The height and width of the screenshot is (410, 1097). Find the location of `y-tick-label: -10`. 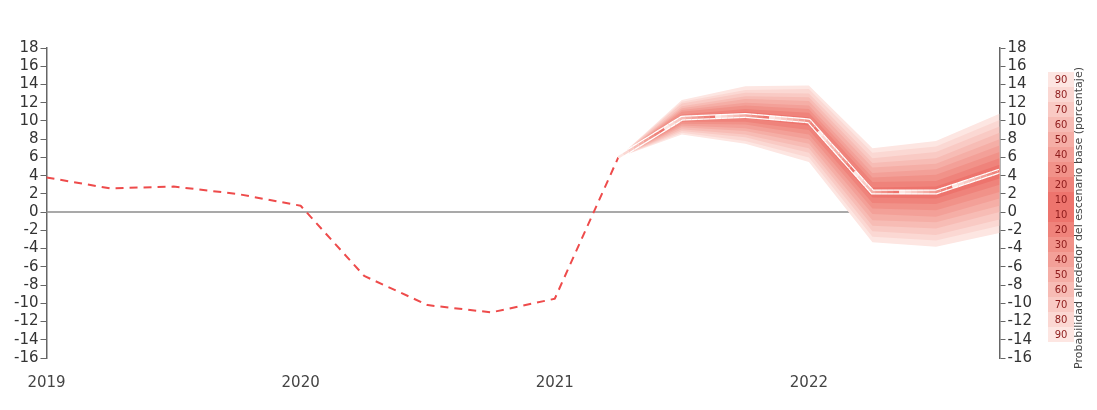

y-tick-label: -10 is located at coordinates (26, 302).